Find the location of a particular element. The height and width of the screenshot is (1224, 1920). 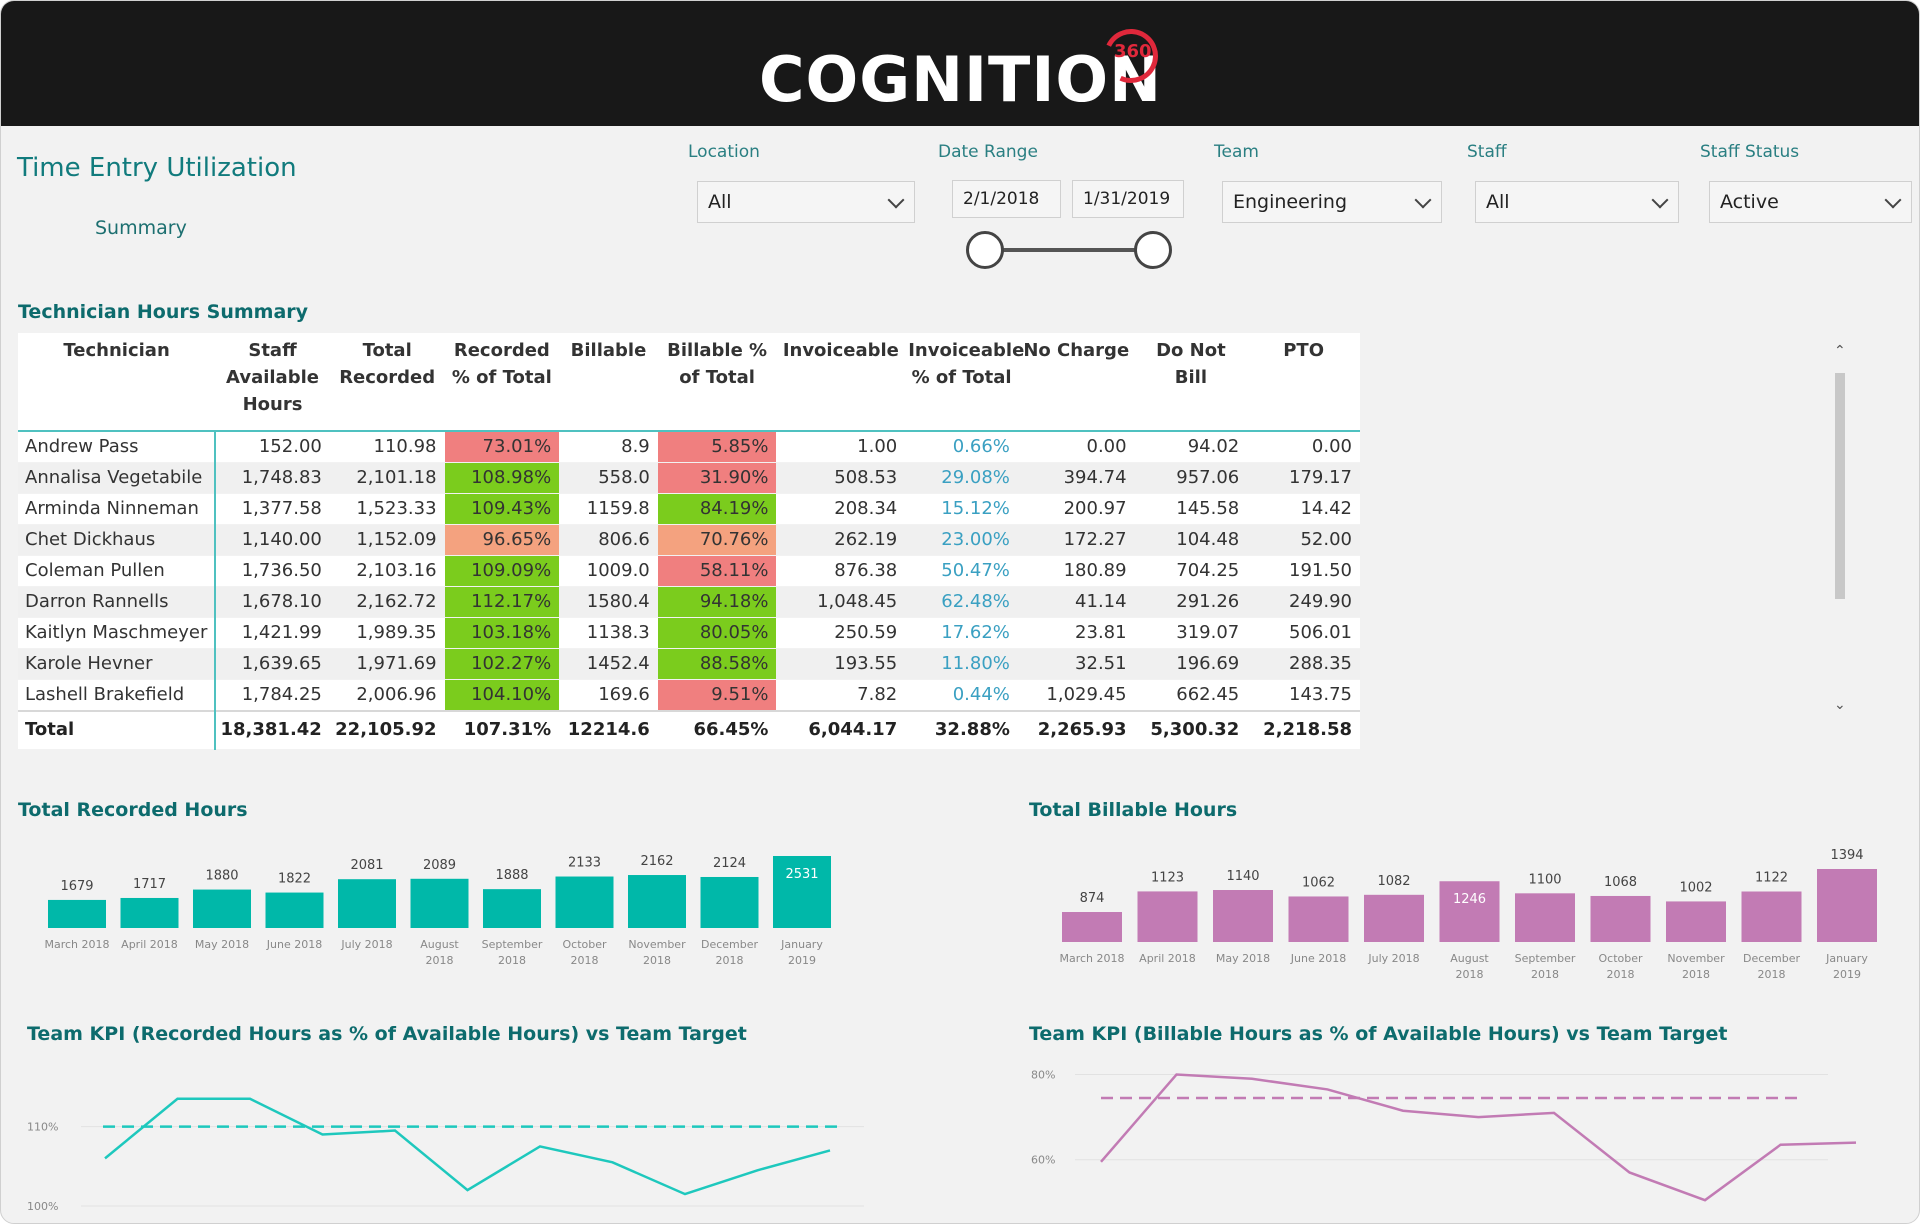

table-title: Technician Hours Summary is located at coordinates (163, 312).